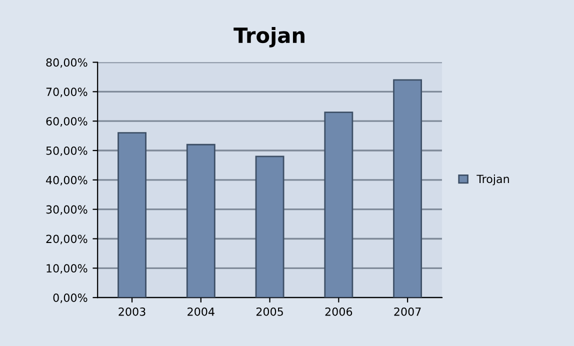 The width and height of the screenshot is (574, 346). I want to click on y-tick-label: 60,00%, so click(67, 122).